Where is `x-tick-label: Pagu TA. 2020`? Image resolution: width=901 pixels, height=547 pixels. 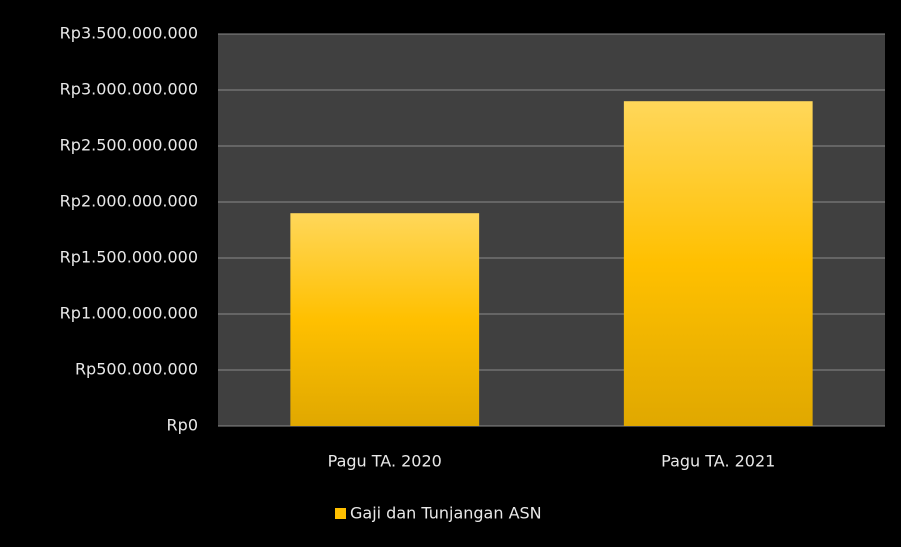 x-tick-label: Pagu TA. 2020 is located at coordinates (385, 461).